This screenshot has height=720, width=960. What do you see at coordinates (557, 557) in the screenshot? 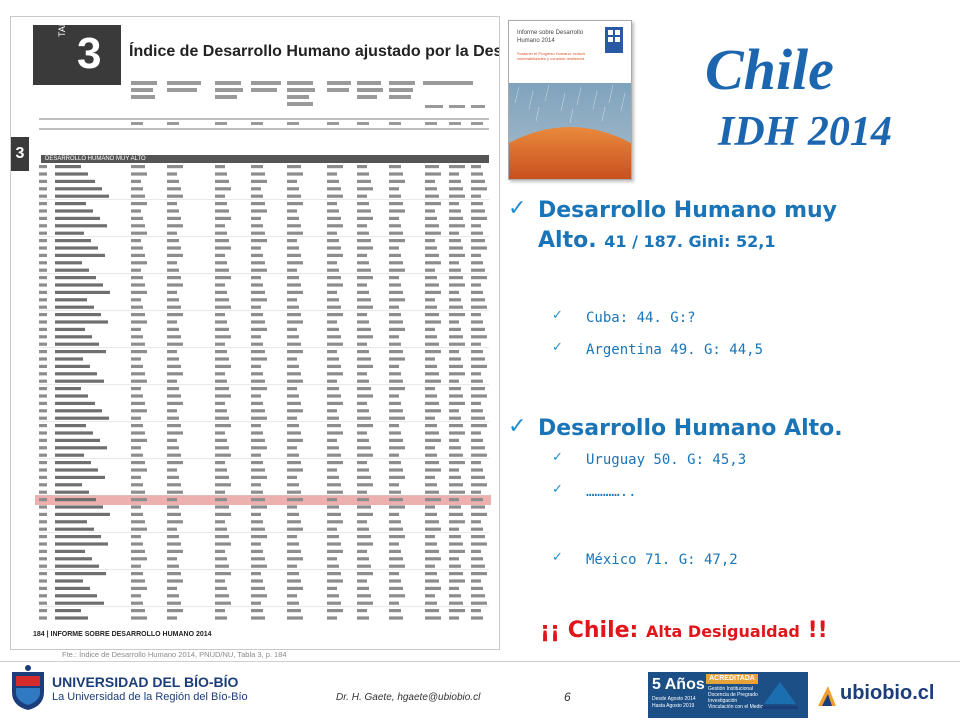
I see `checkmark-icon: ✓` at bounding box center [557, 557].